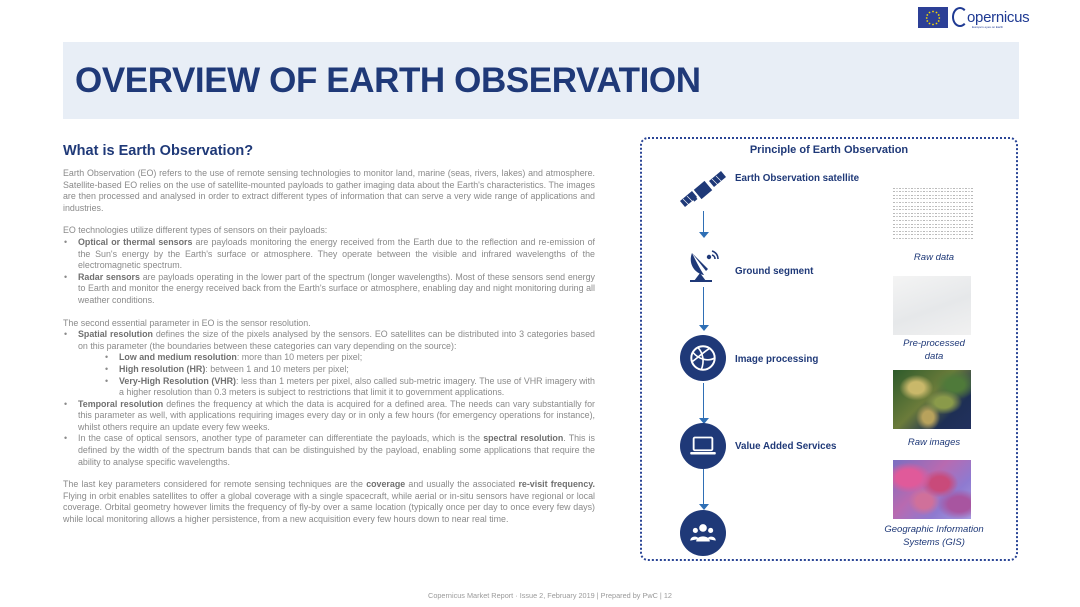  Describe the element at coordinates (932, 305) in the screenshot. I see `preprocessed-data-thumbnail` at that location.